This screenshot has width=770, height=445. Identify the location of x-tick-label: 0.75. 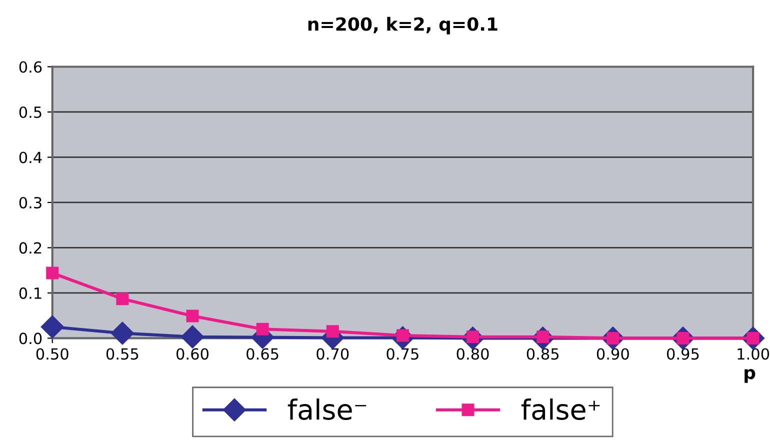
(402, 354).